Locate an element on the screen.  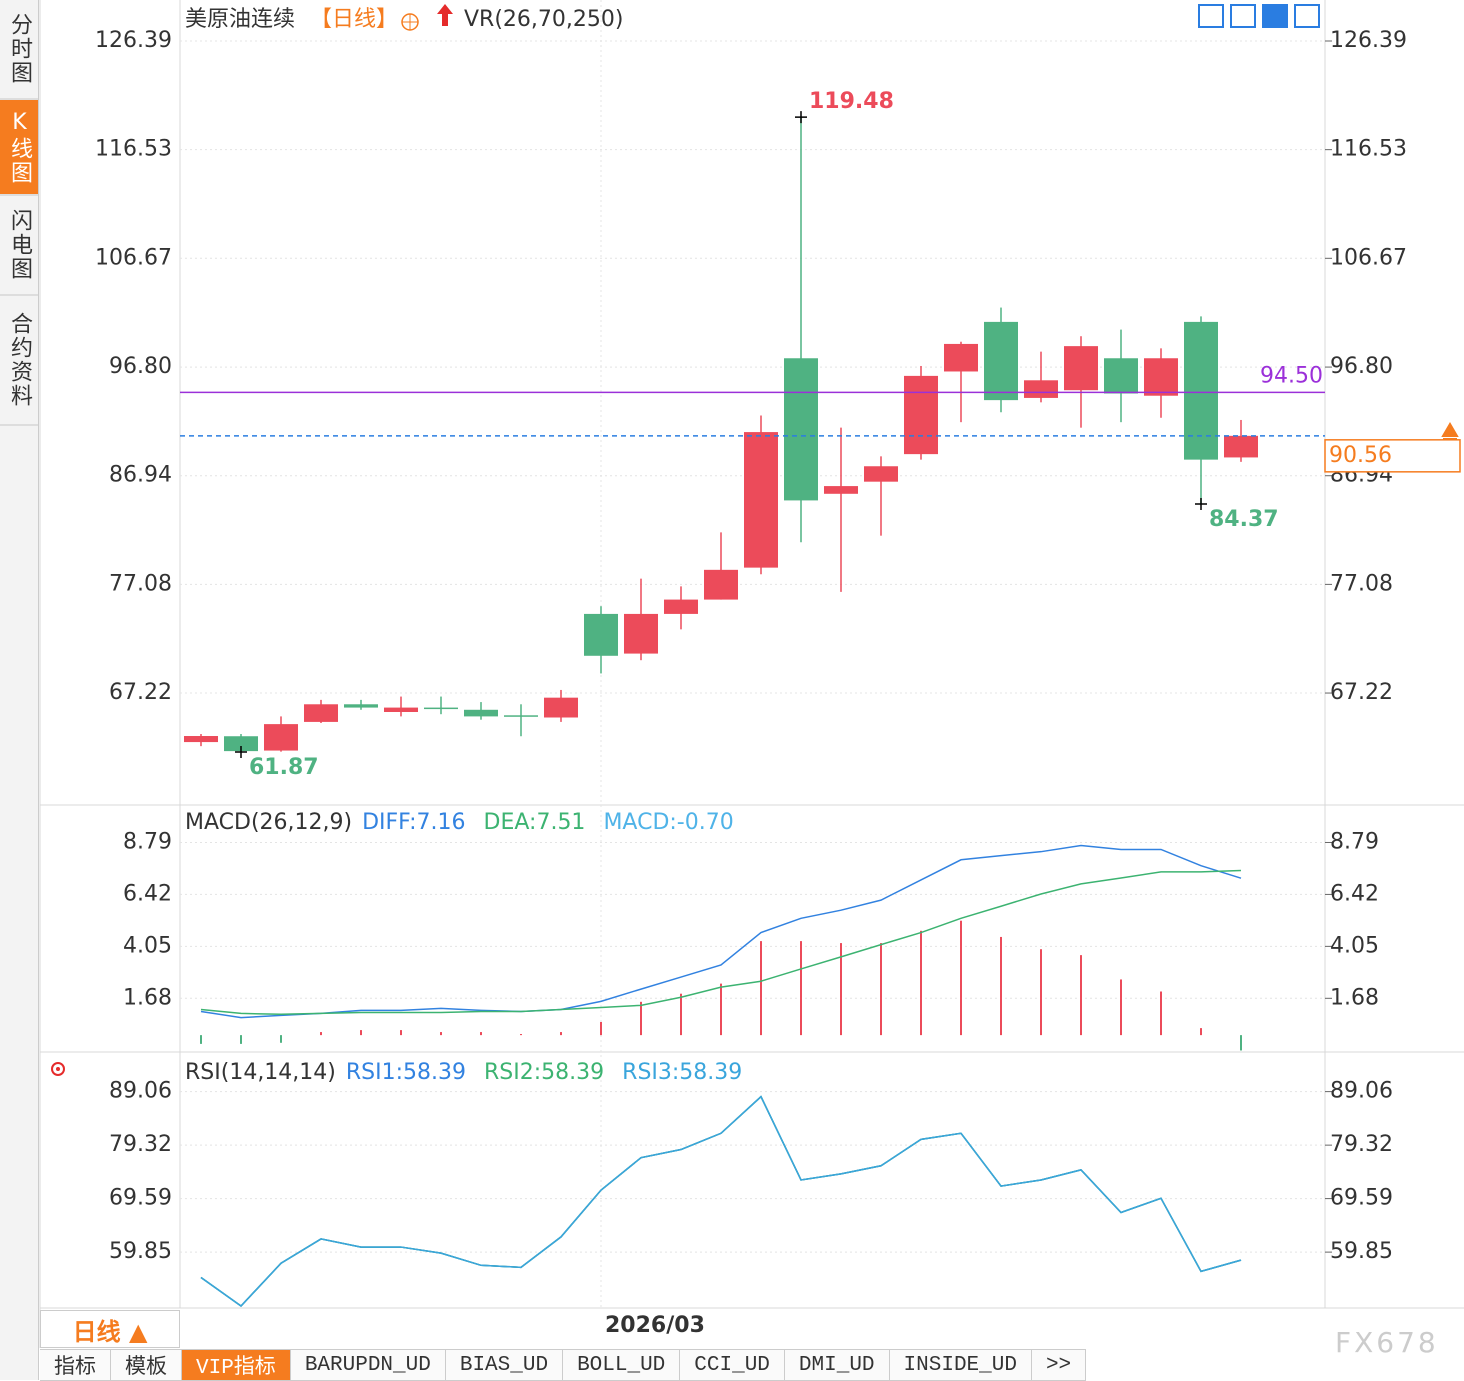
y-tick-label-right: 89.06 is located at coordinates (1361, 1091).